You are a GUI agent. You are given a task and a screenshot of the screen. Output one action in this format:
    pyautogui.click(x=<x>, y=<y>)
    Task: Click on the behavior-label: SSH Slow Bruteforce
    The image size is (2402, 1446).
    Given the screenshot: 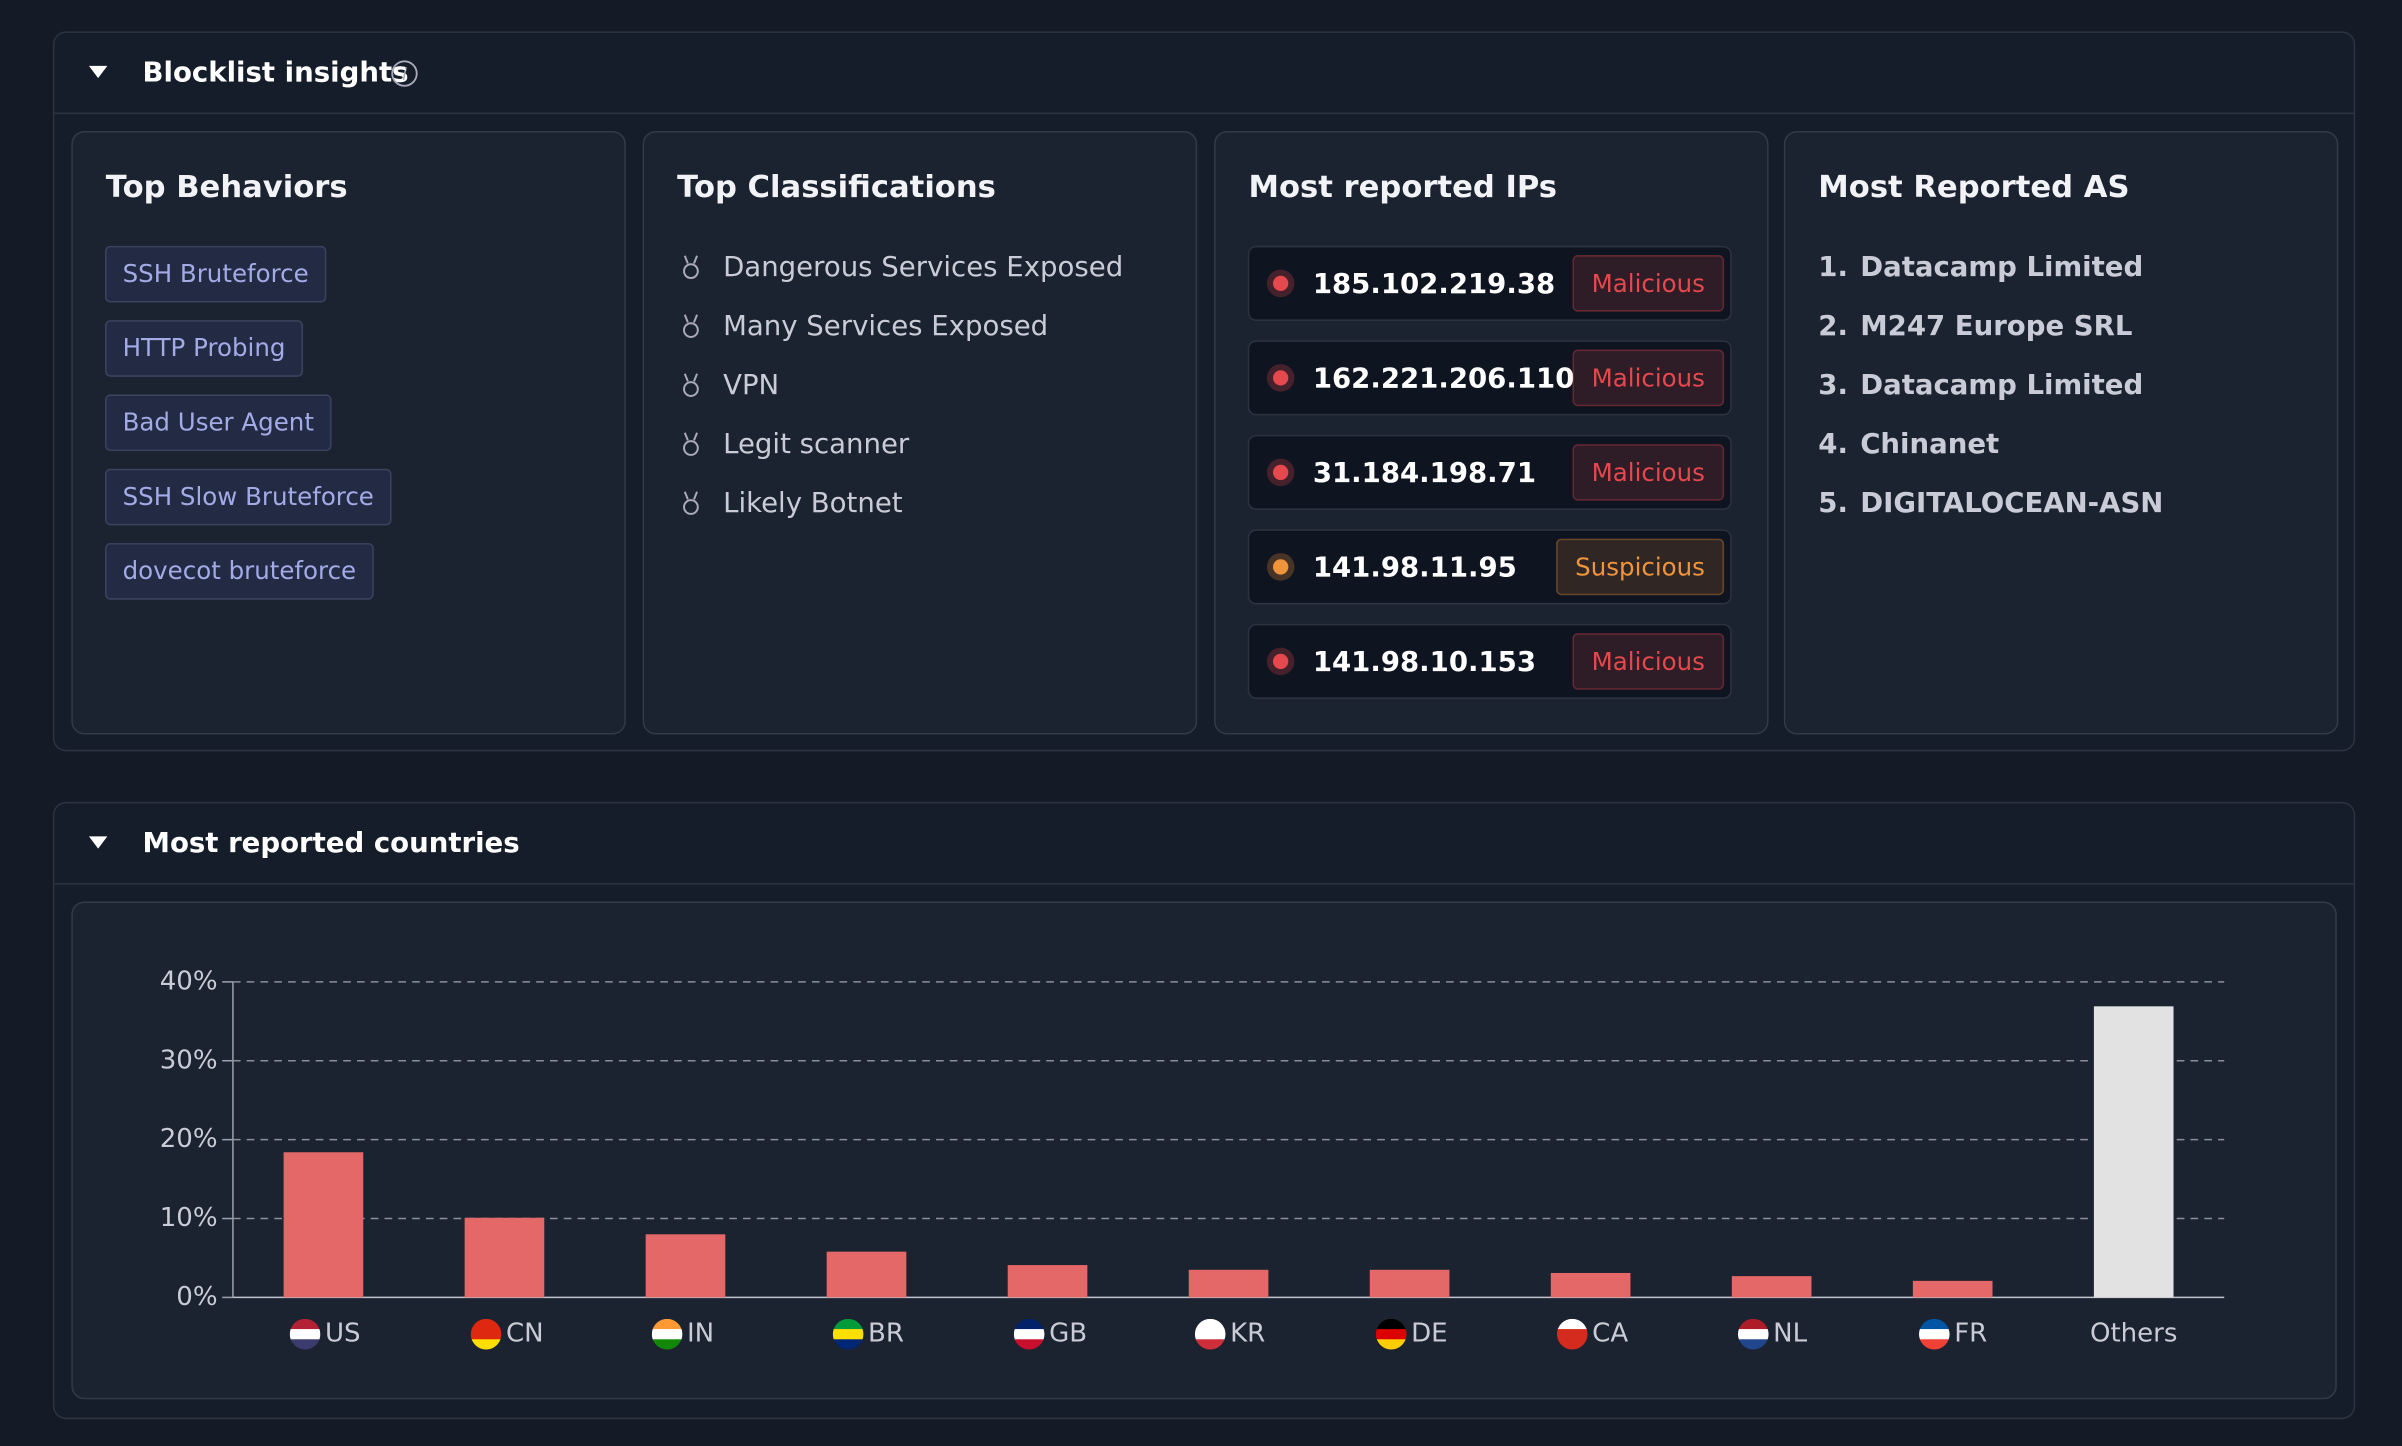 What is the action you would take?
    pyautogui.click(x=248, y=496)
    